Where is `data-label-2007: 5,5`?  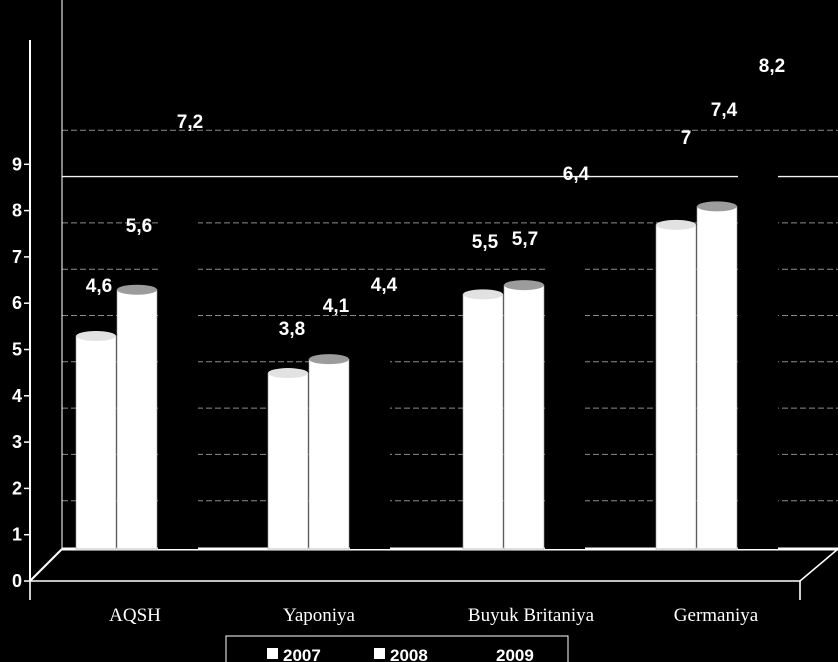 data-label-2007: 5,5 is located at coordinates (485, 242).